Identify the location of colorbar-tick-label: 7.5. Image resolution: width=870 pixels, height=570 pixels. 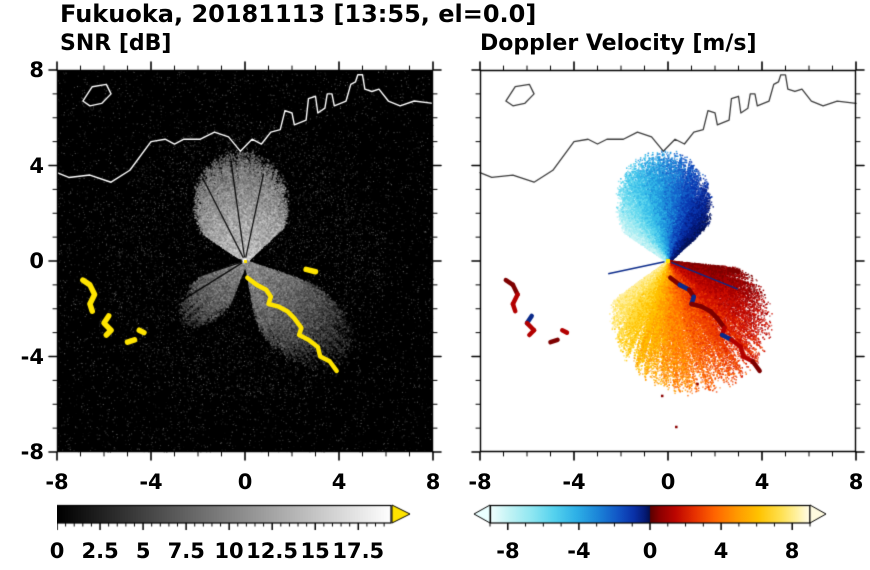
(186, 551).